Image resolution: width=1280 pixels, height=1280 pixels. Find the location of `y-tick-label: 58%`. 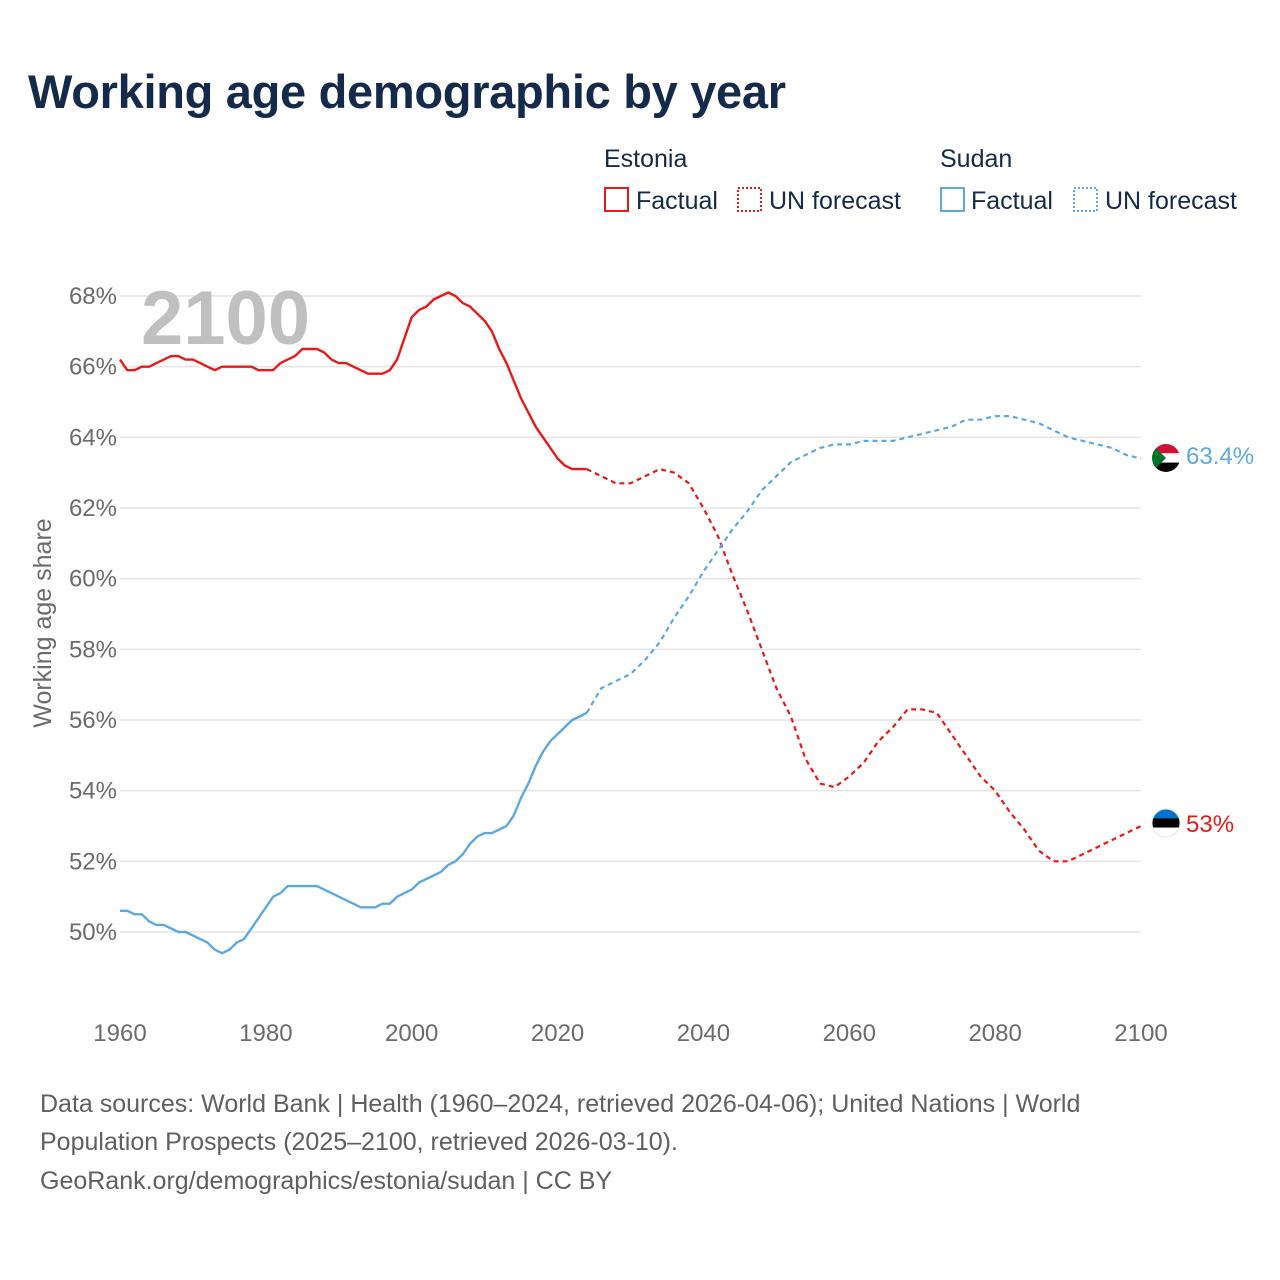

y-tick-label: 58% is located at coordinates (93, 649).